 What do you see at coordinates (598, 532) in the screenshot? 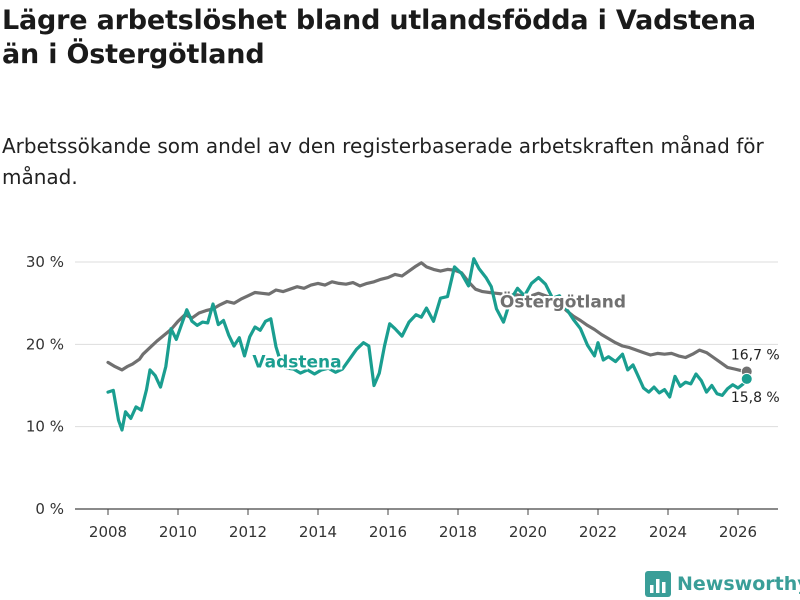
I see `x-tick-label: 2022` at bounding box center [598, 532].